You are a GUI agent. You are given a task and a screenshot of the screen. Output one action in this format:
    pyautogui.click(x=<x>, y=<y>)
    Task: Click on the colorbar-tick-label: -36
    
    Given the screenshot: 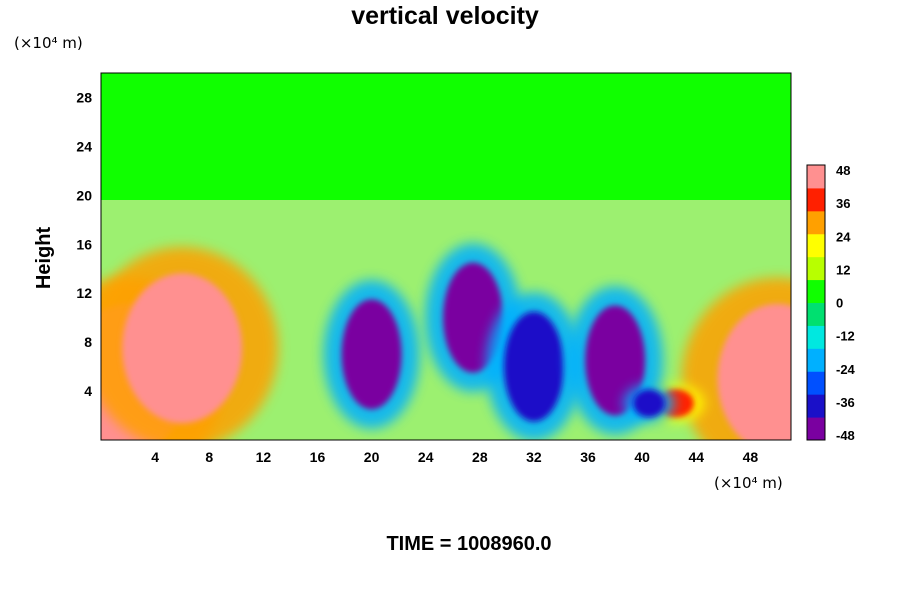 What is the action you would take?
    pyautogui.click(x=845, y=402)
    